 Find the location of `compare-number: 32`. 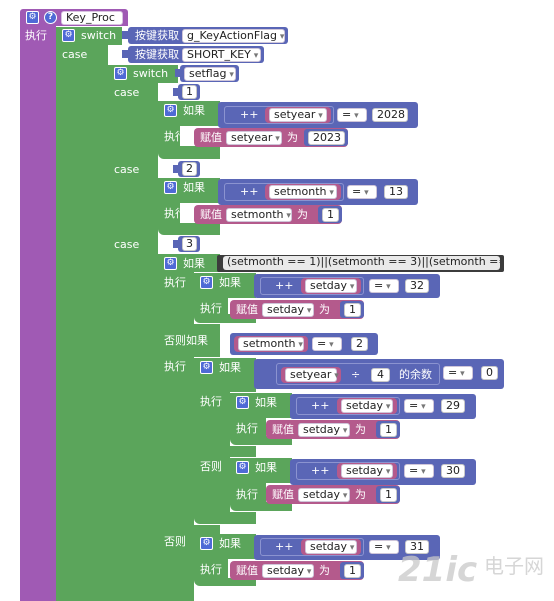

compare-number: 32 is located at coordinates (417, 286).